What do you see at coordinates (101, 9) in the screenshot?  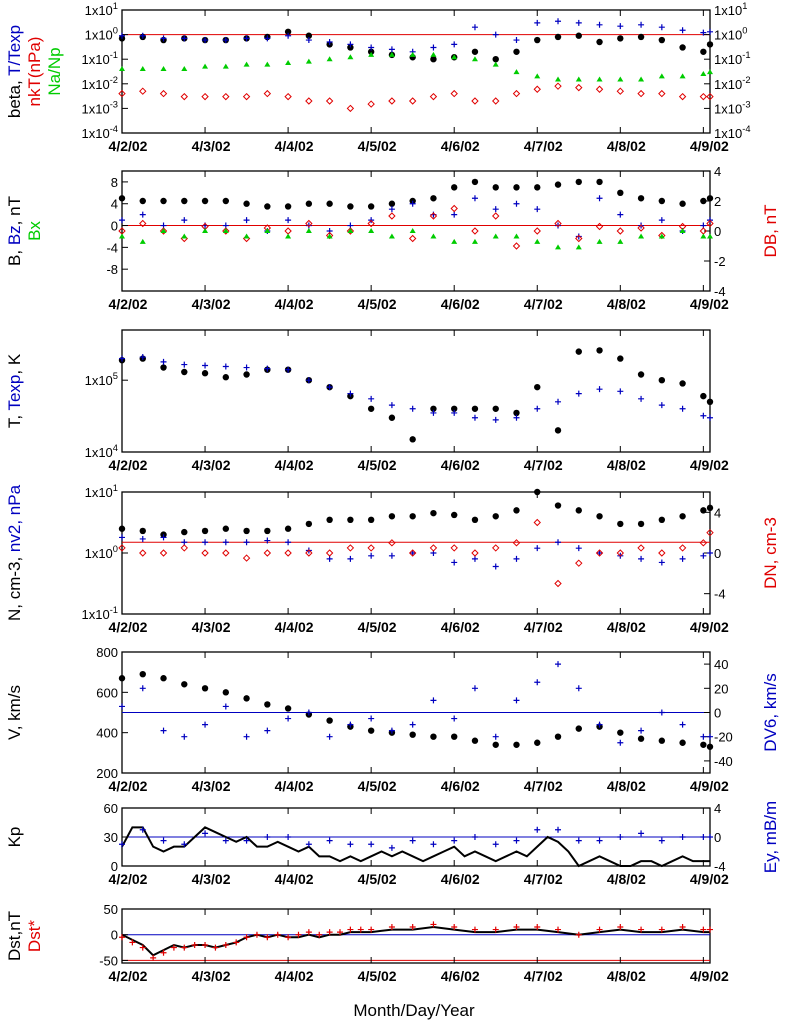 I see `y-tick-label: 1x10¹` at bounding box center [101, 9].